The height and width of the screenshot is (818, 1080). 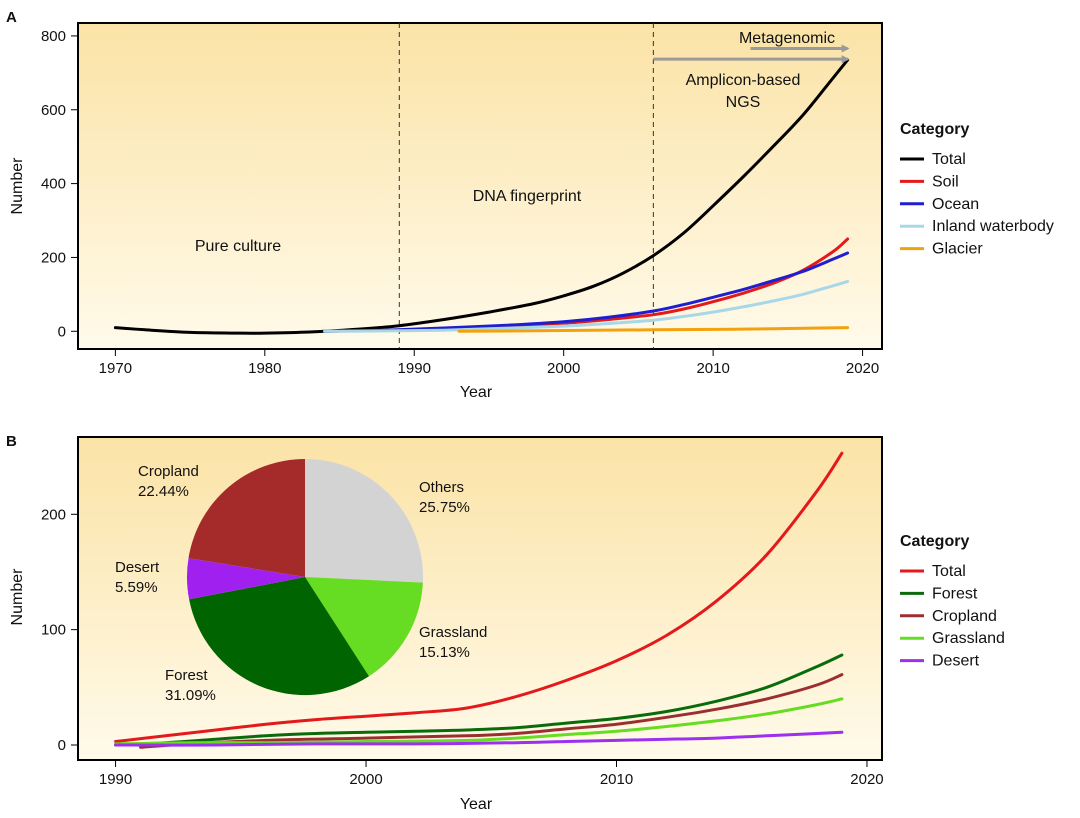 I want to click on panel-b-x-axis: 1990 2000 2010 2020, so click(x=491, y=773).